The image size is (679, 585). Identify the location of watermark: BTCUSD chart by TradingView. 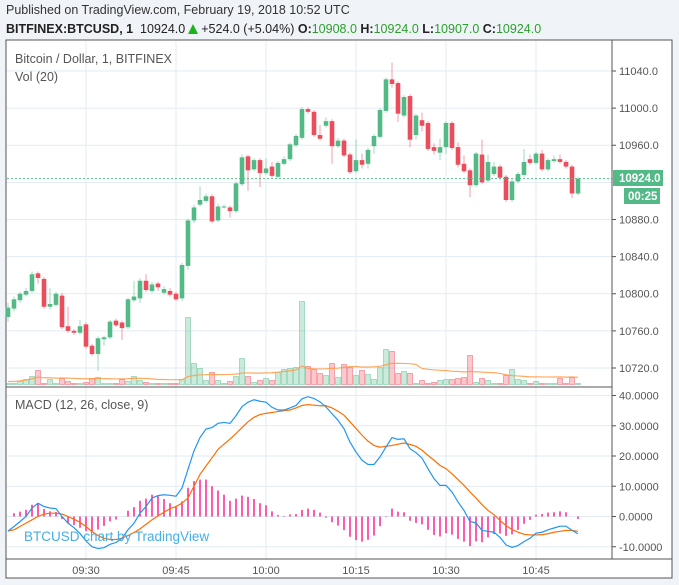
(116, 536).